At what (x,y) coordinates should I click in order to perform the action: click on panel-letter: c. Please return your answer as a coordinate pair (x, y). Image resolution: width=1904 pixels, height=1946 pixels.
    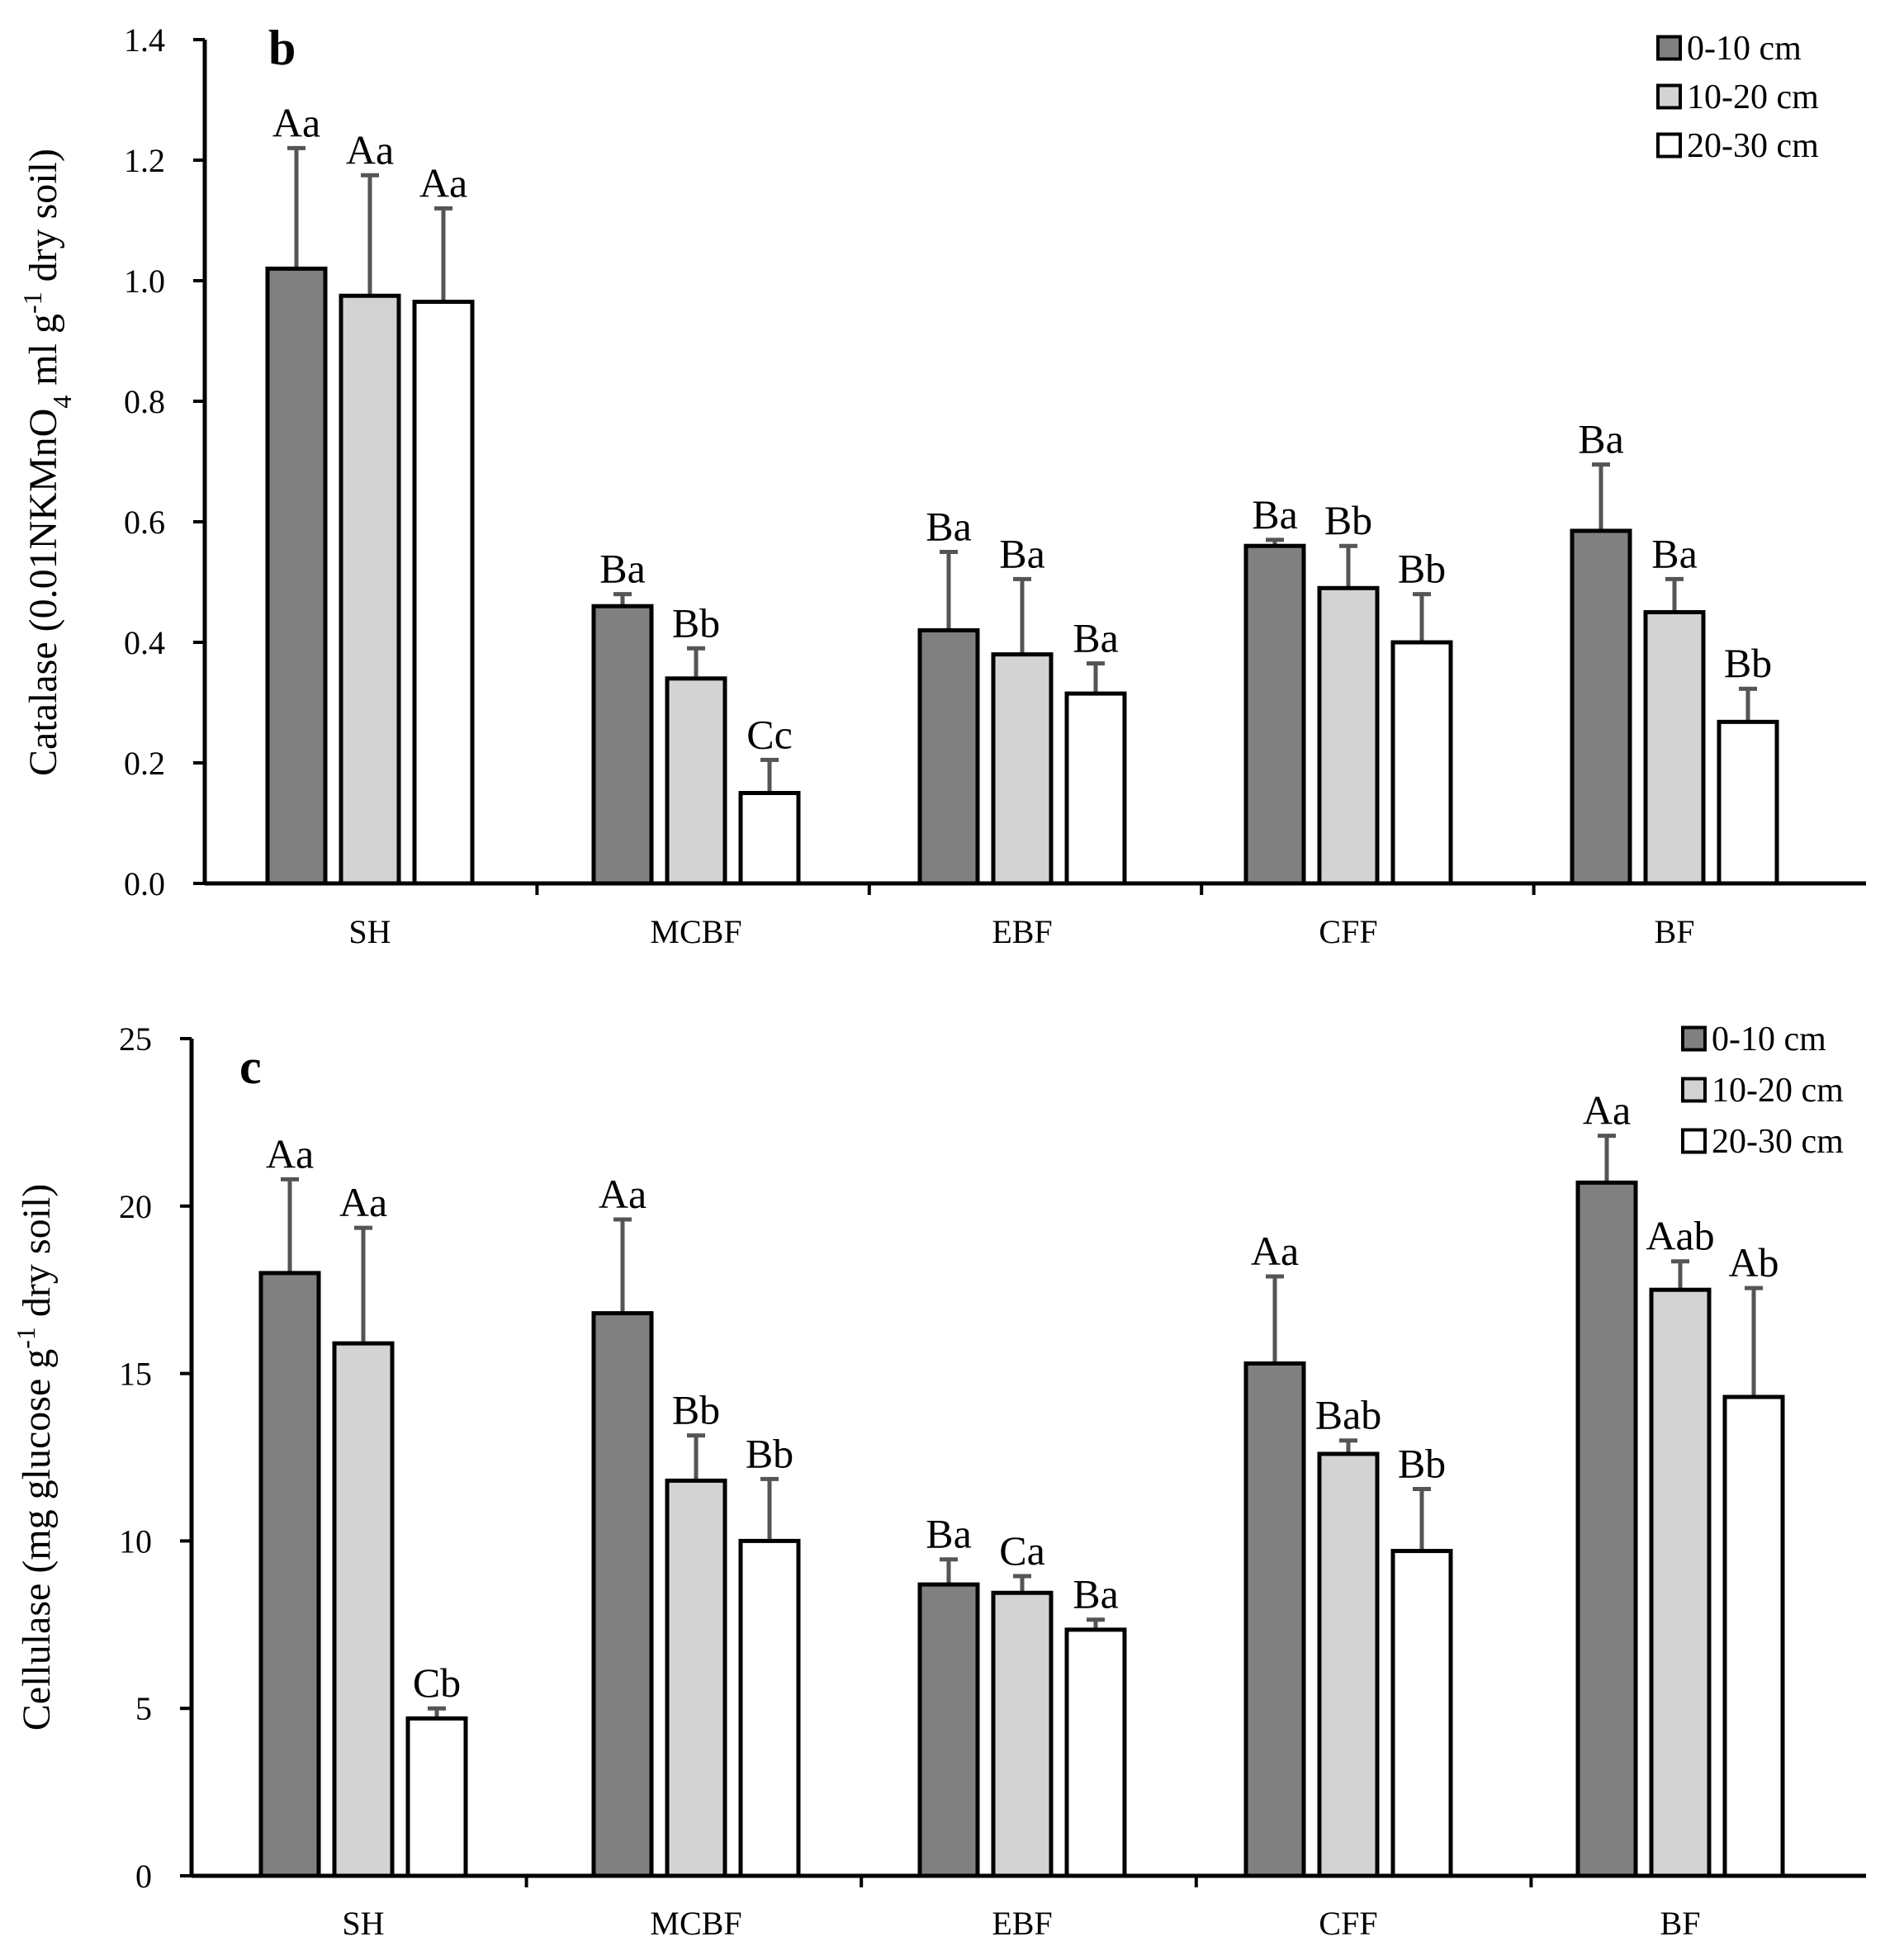
    Looking at the image, I should click on (250, 1066).